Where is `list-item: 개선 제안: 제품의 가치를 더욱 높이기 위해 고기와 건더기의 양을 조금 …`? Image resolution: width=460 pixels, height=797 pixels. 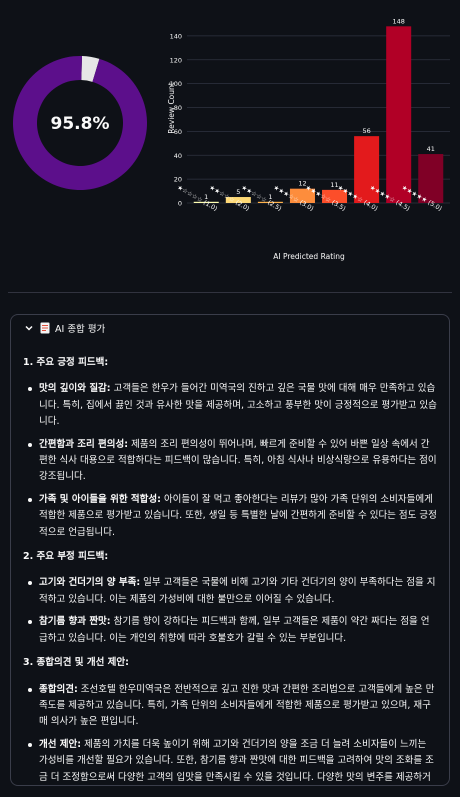
list-item: 개선 제안: 제품의 가치를 더욱 높이기 위해 고기와 건더기의 양을 조금 … is located at coordinates (232, 761).